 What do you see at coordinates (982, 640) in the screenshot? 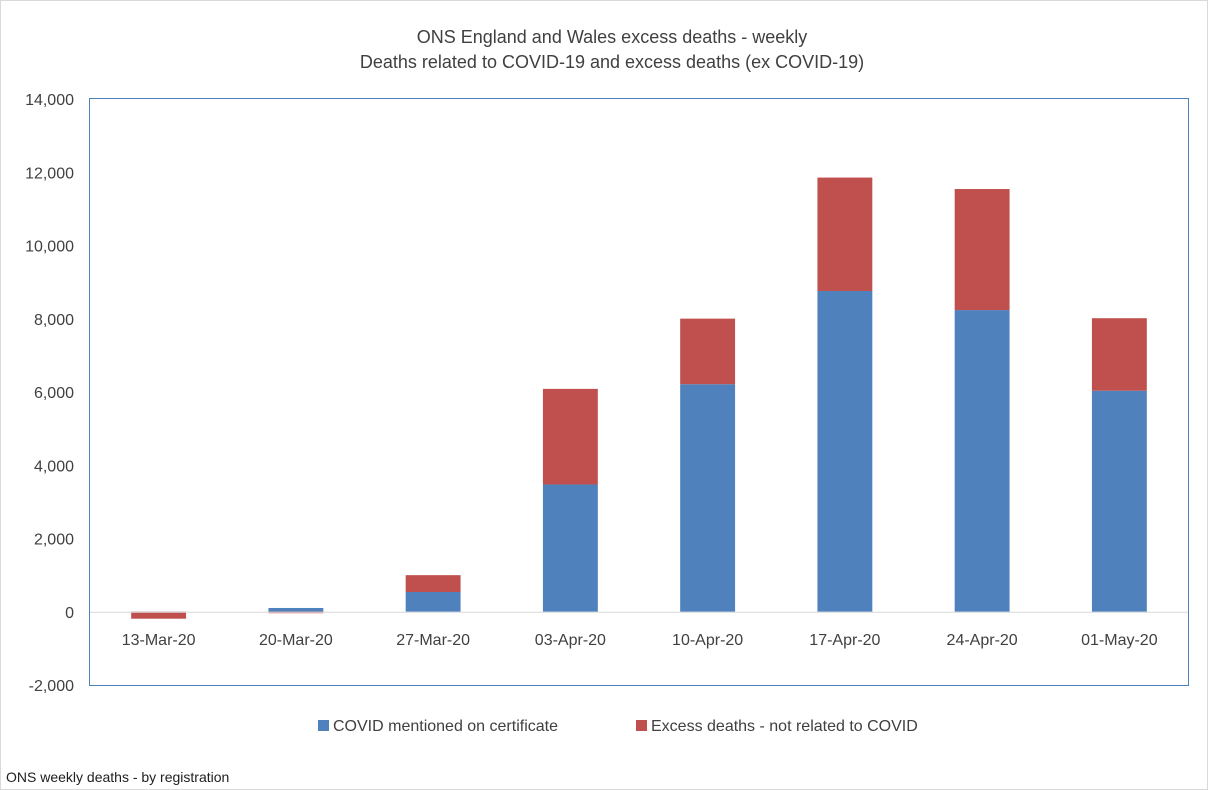
I see `x-tick-label: 24-Apr-20` at bounding box center [982, 640].